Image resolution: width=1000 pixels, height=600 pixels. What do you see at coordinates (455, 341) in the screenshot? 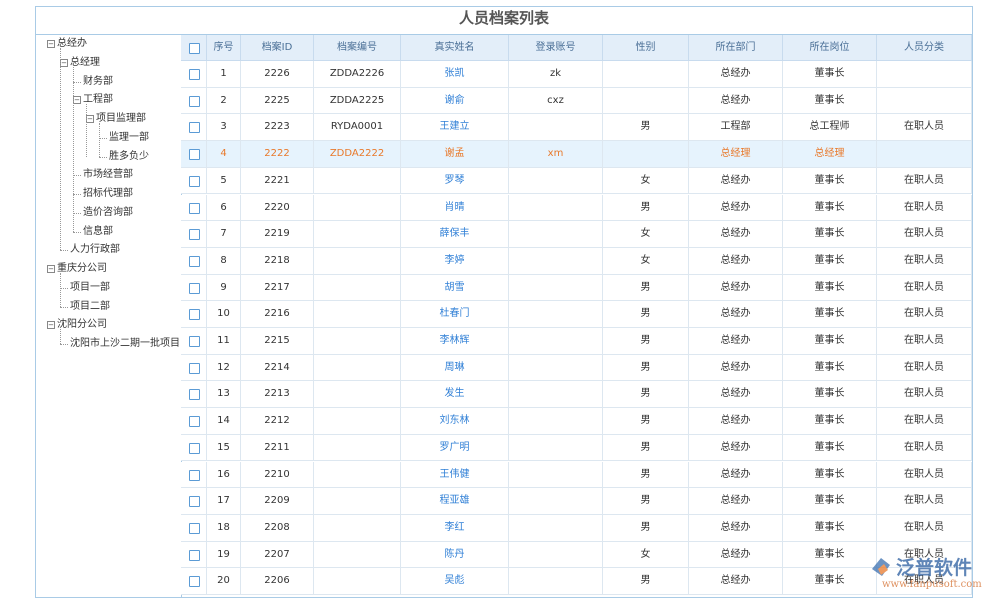
I see `name-link: 李林辉` at bounding box center [455, 341].